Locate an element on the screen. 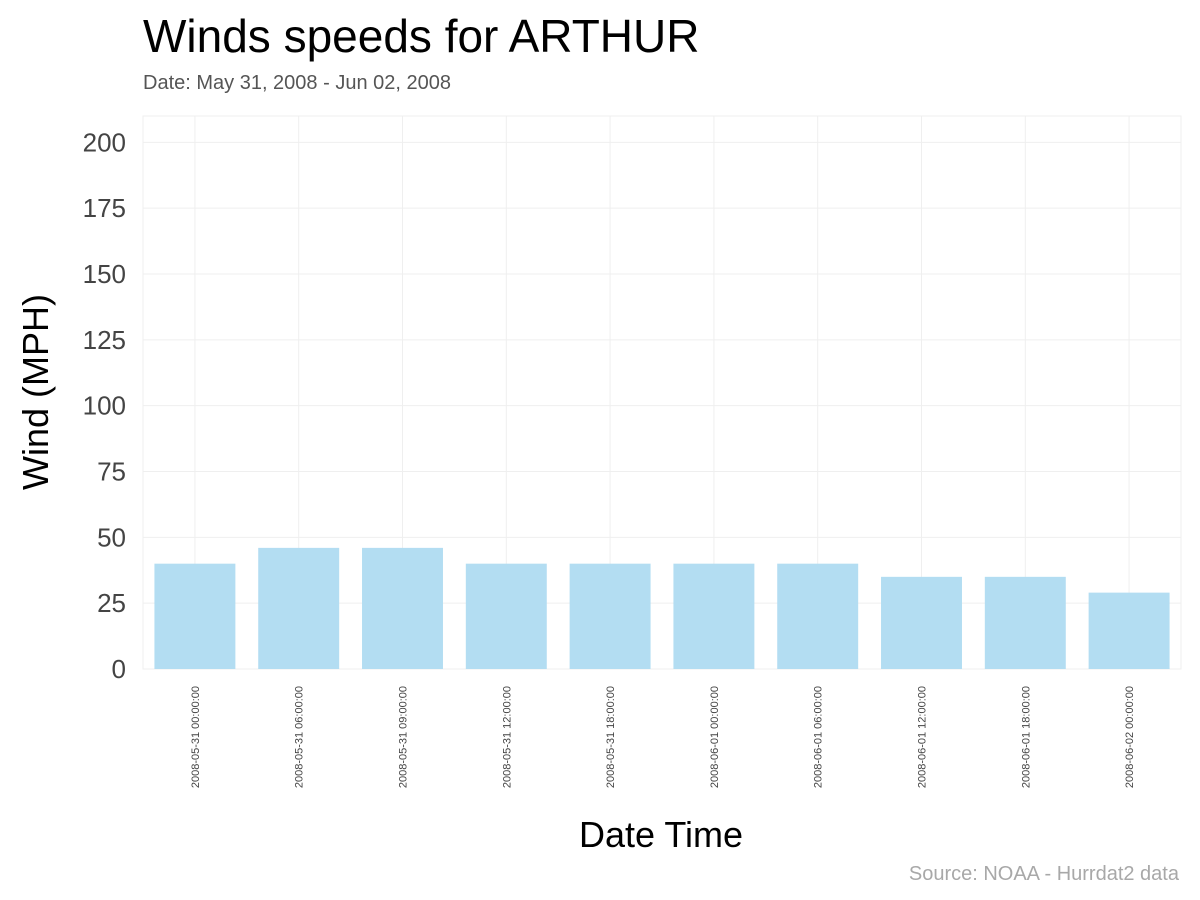  y-tick-label: 0 is located at coordinates (119, 669).